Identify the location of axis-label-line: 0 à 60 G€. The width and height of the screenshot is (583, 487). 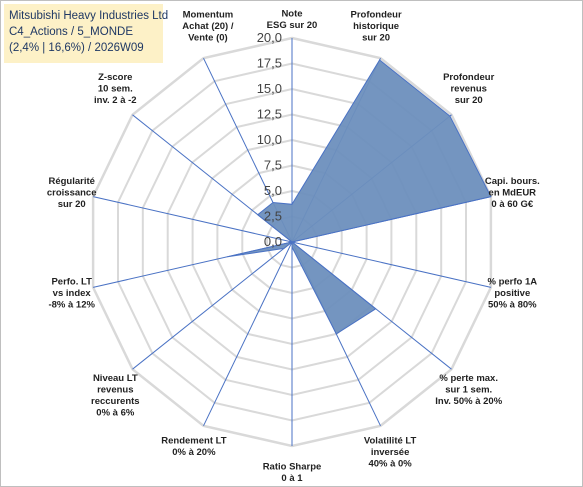
(512, 204).